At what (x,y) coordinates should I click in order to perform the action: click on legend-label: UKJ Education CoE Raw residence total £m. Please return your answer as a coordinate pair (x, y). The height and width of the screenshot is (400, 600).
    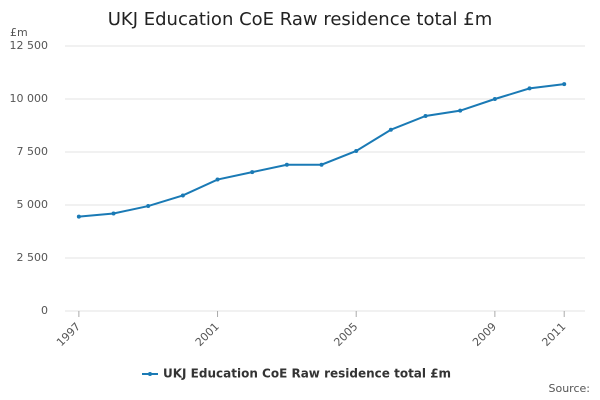
    Looking at the image, I should click on (307, 374).